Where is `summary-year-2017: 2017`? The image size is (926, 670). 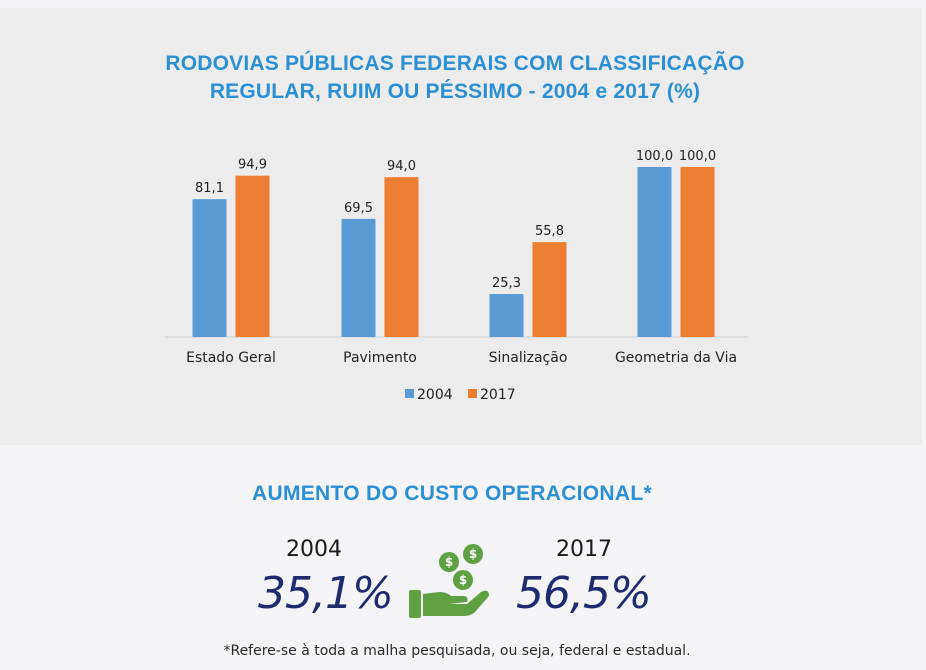
summary-year-2017: 2017 is located at coordinates (584, 549).